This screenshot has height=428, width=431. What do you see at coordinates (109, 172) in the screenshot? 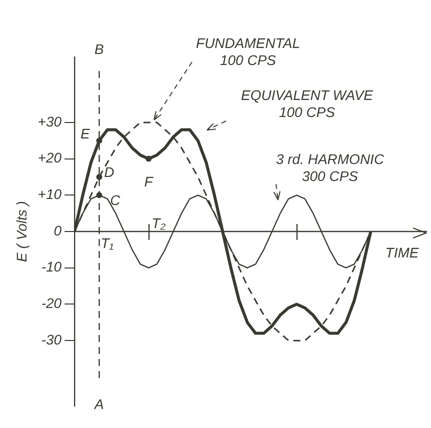
I see `annotation: D` at bounding box center [109, 172].